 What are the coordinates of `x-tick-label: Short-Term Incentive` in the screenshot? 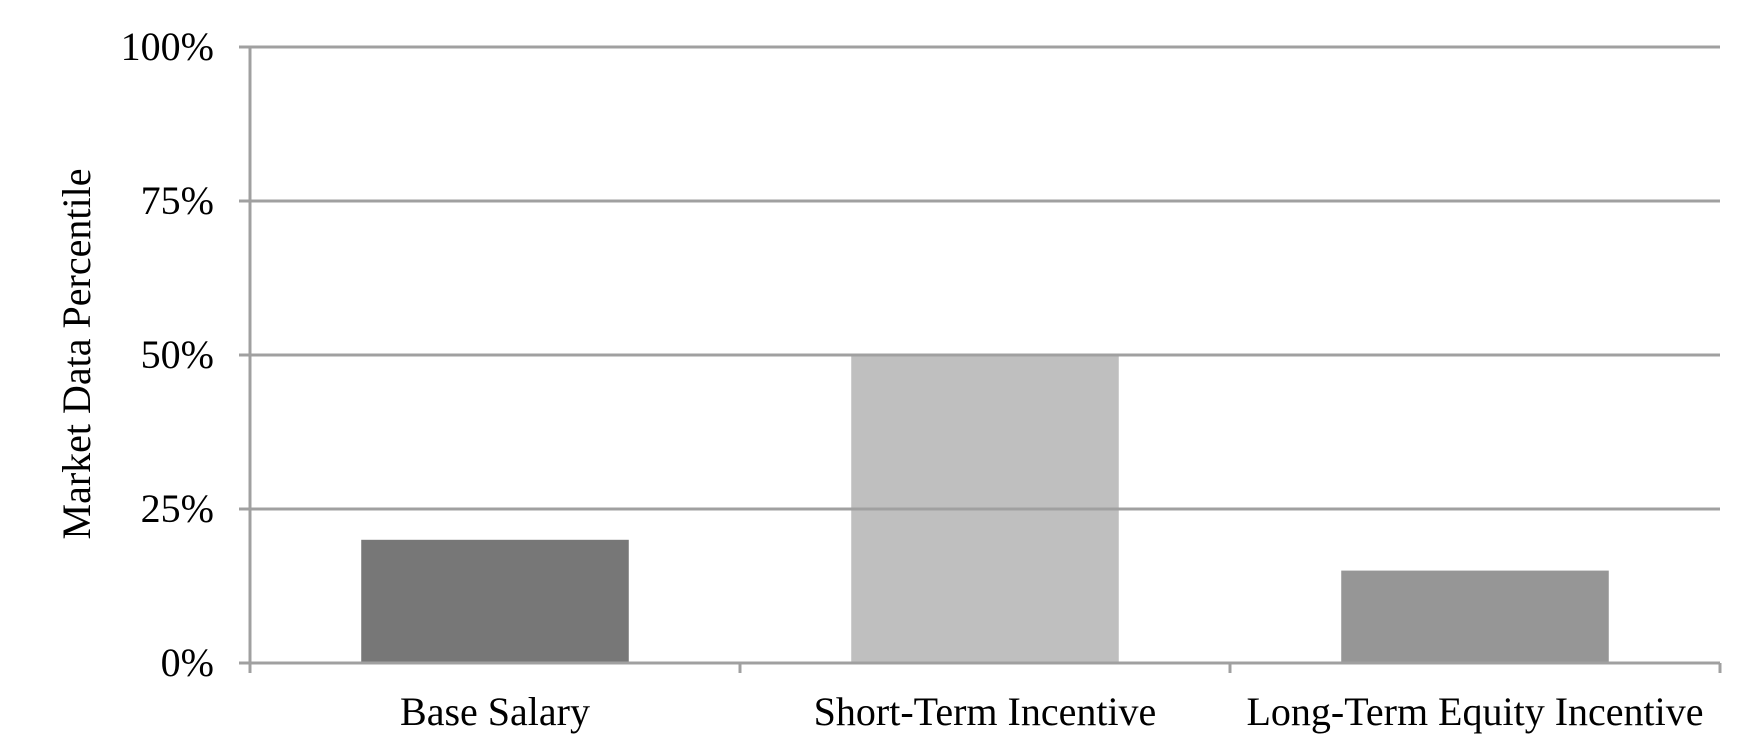 It's located at (985, 711).